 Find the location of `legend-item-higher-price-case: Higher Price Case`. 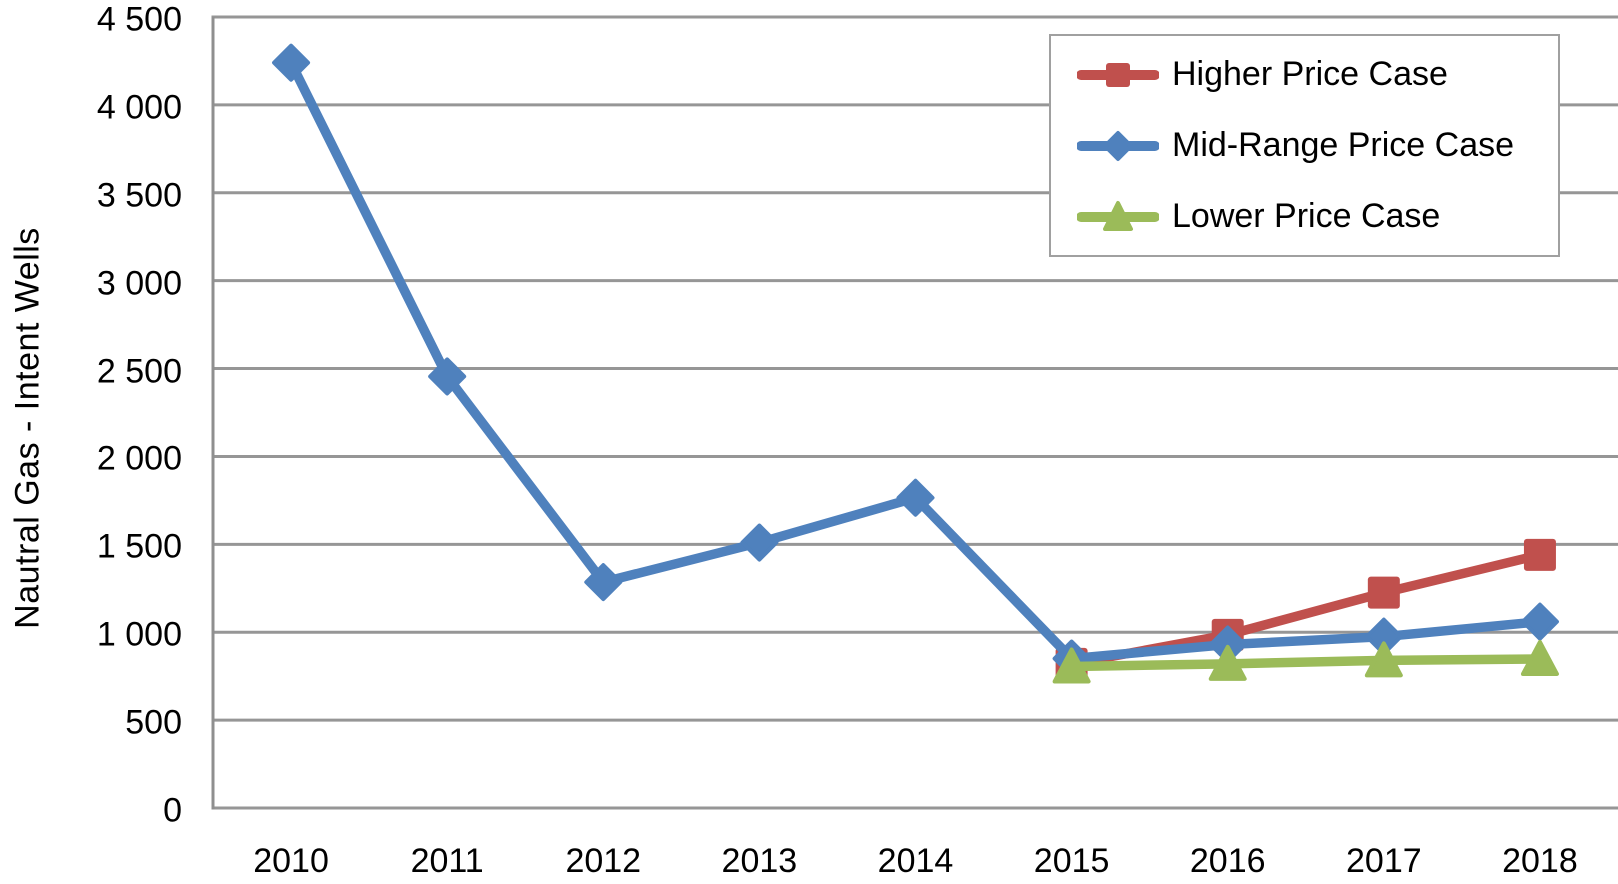

legend-item-higher-price-case: Higher Price Case is located at coordinates (1317, 74).